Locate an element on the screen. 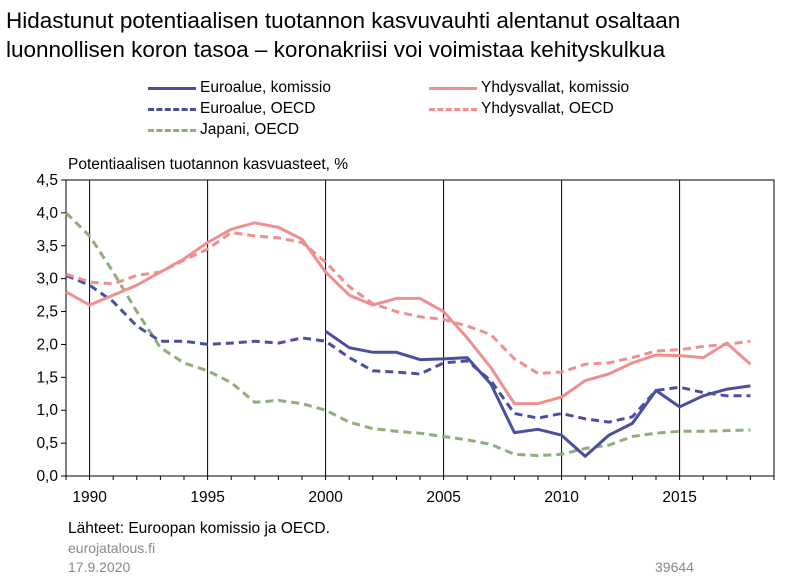 This screenshot has height=582, width=800. legend-item-euroalue-oecd: Euroalue, OECD is located at coordinates (298, 109).